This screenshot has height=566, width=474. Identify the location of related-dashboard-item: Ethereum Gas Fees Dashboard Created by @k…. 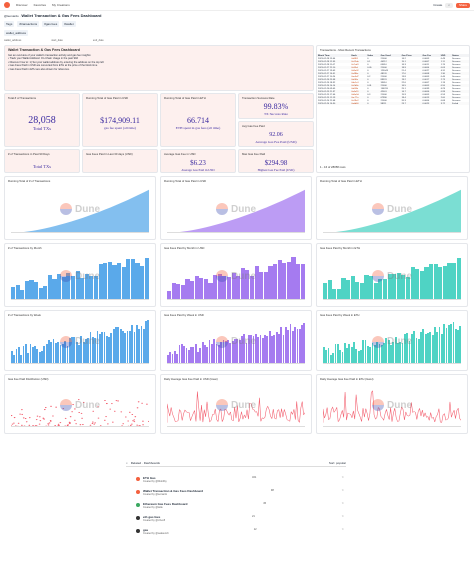
(240, 507).